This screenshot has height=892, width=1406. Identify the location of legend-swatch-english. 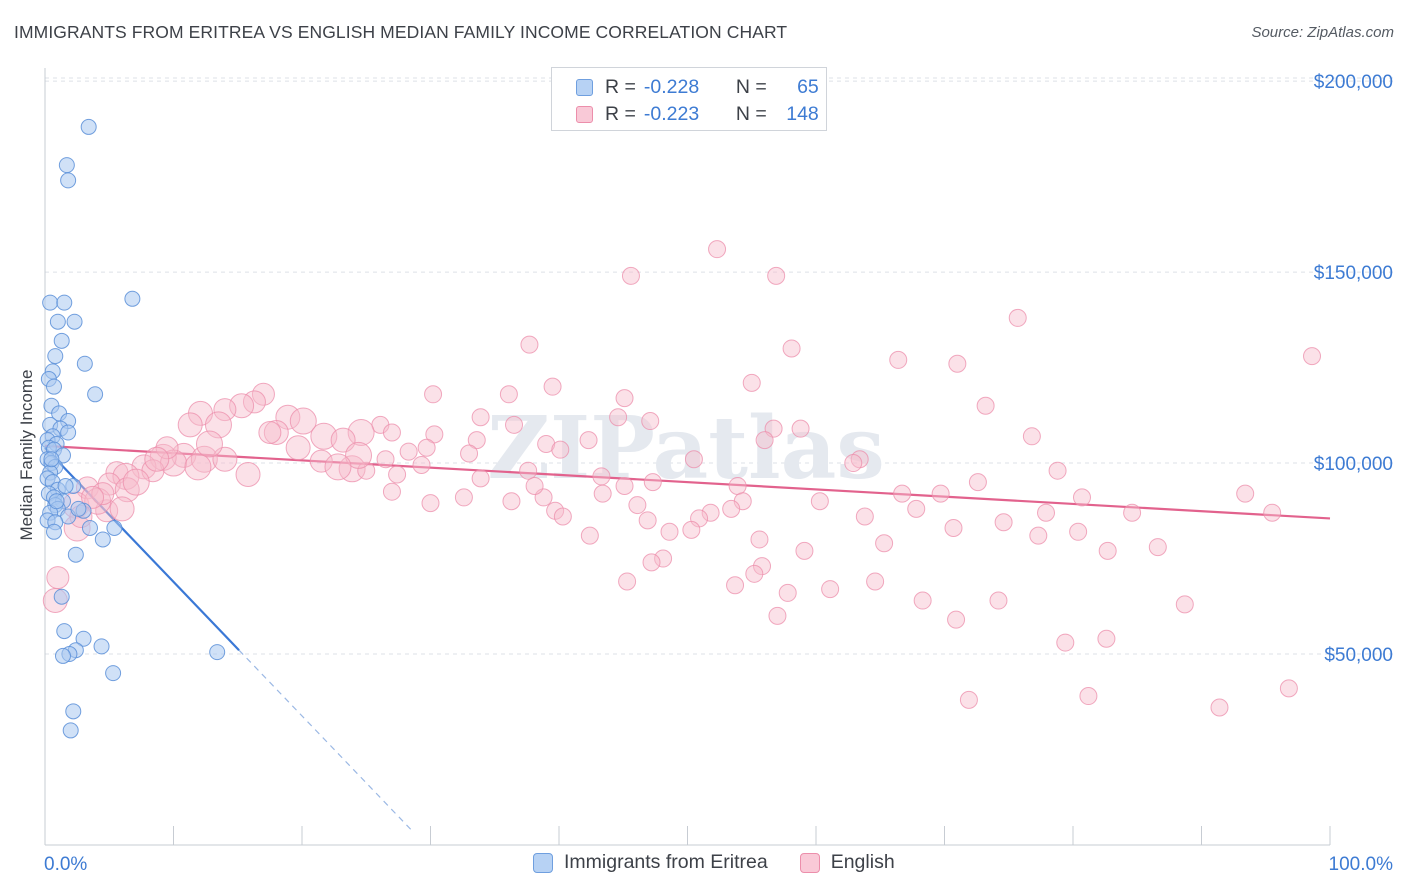
(584, 114).